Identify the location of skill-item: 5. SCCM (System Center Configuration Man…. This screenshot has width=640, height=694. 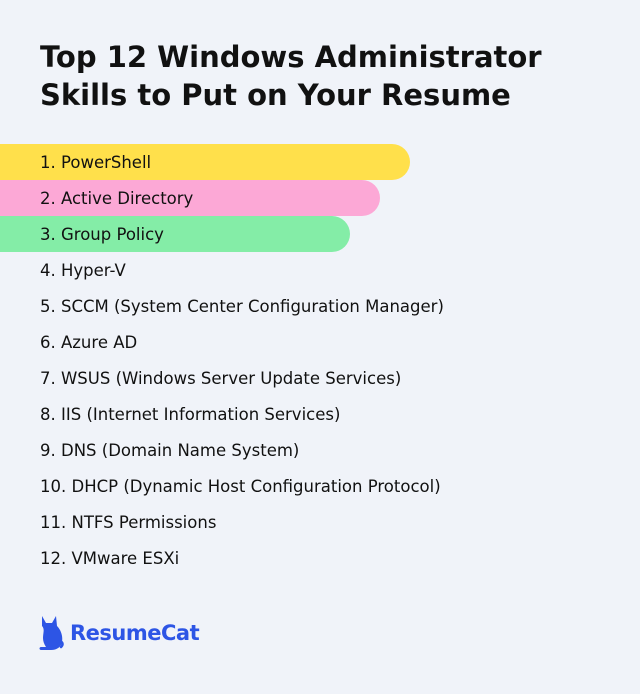
(242, 306).